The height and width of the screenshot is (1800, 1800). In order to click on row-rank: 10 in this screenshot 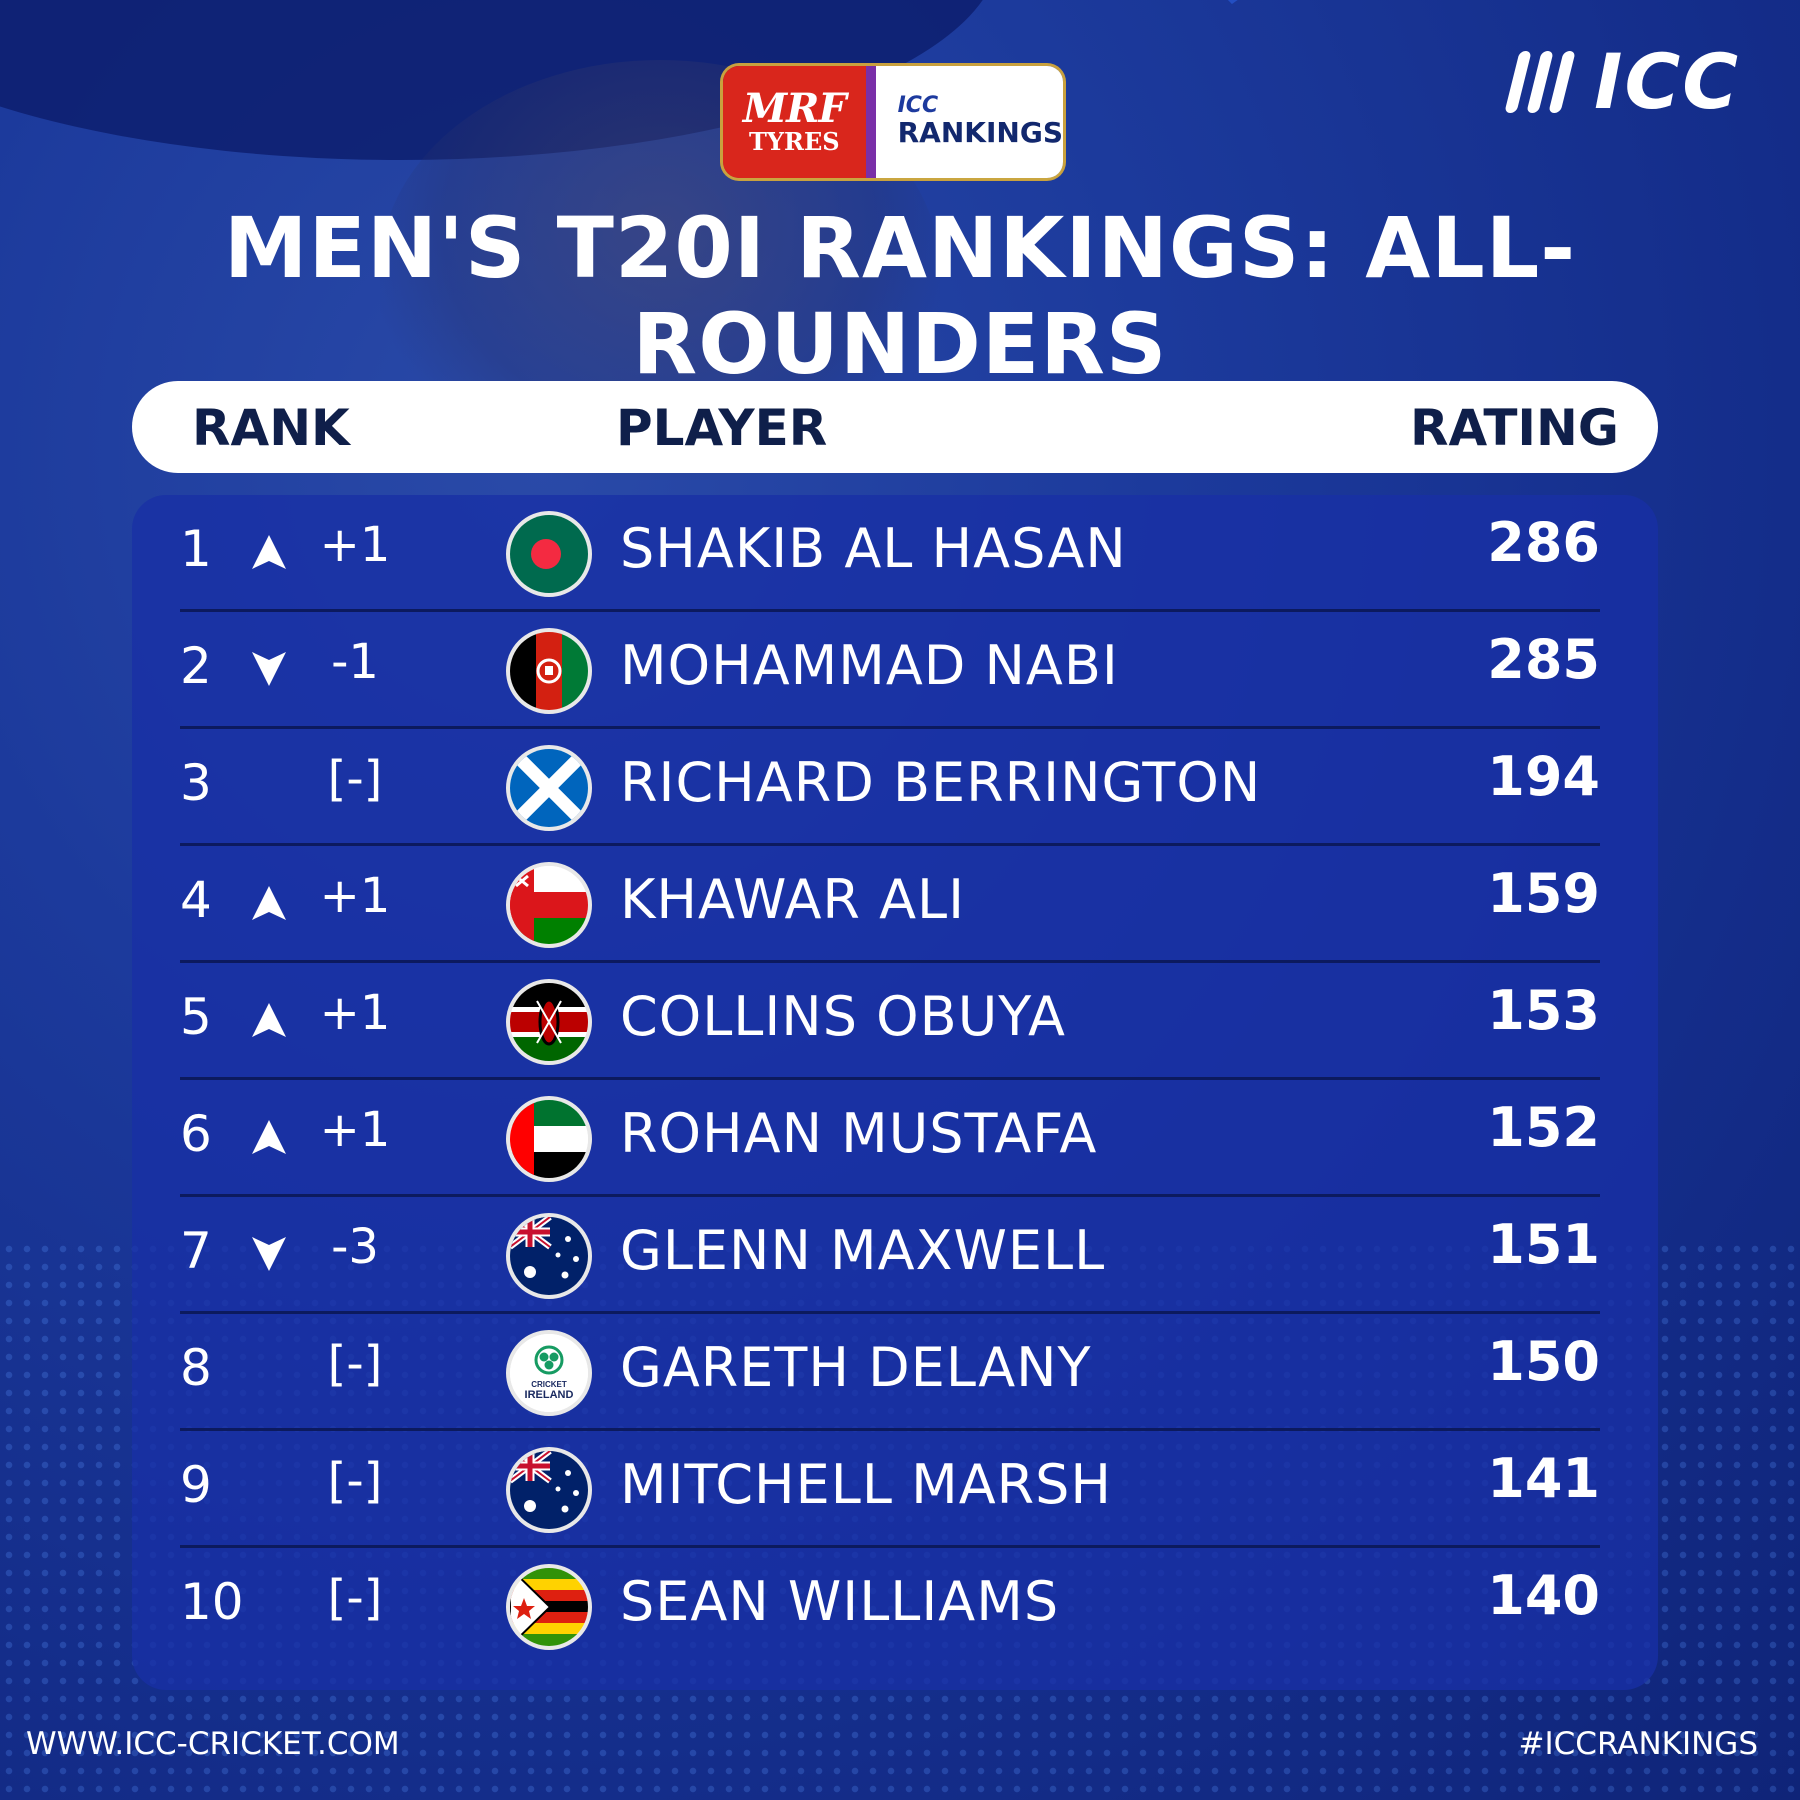, I will do `click(212, 1602)`.